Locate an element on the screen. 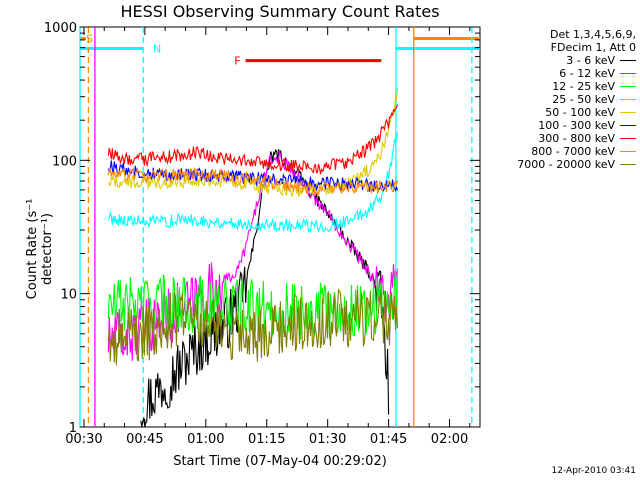  interval-label: S is located at coordinates (89, 38).